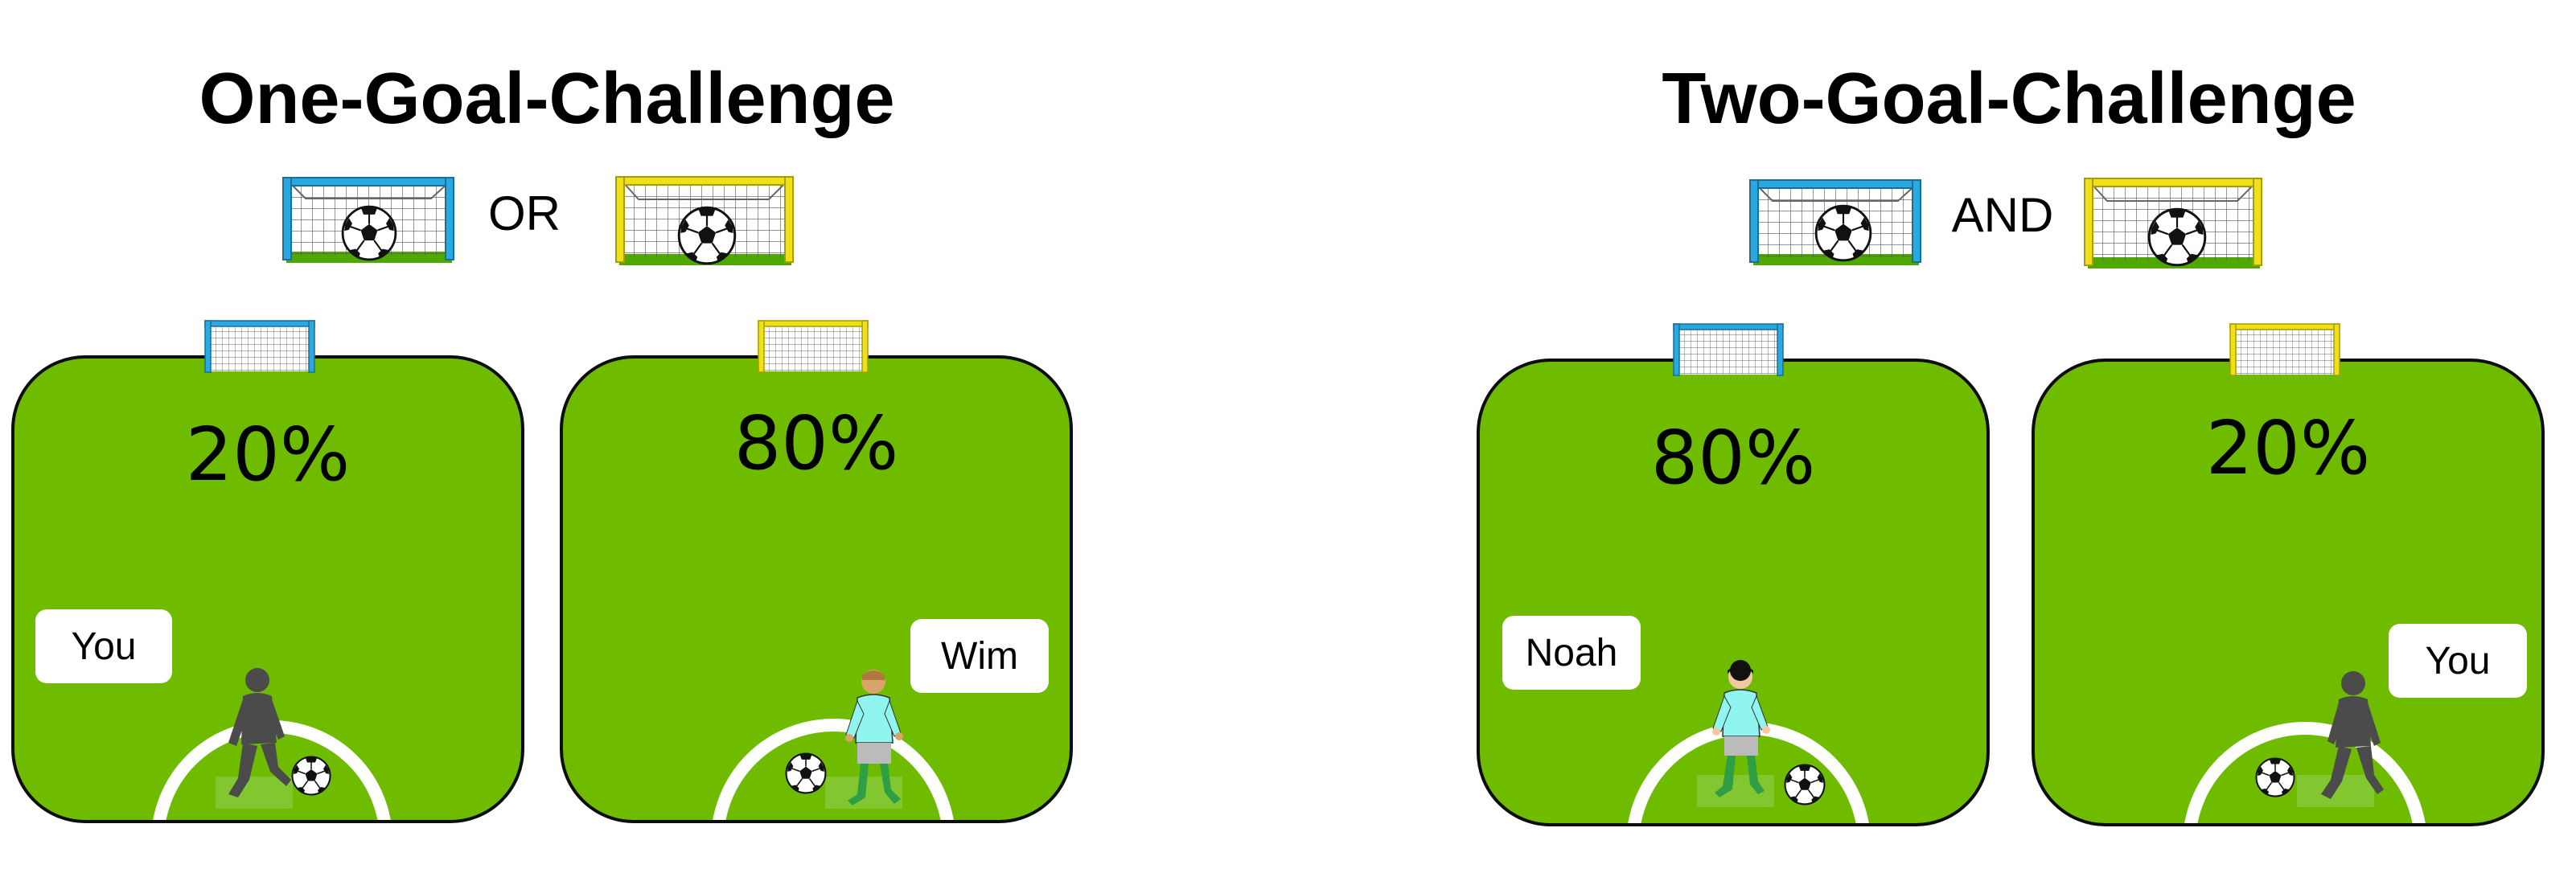 Image resolution: width=2576 pixels, height=873 pixels. Describe the element at coordinates (547, 99) in the screenshot. I see `one-goal-challenge-title: One-Goal-Challenge` at that location.